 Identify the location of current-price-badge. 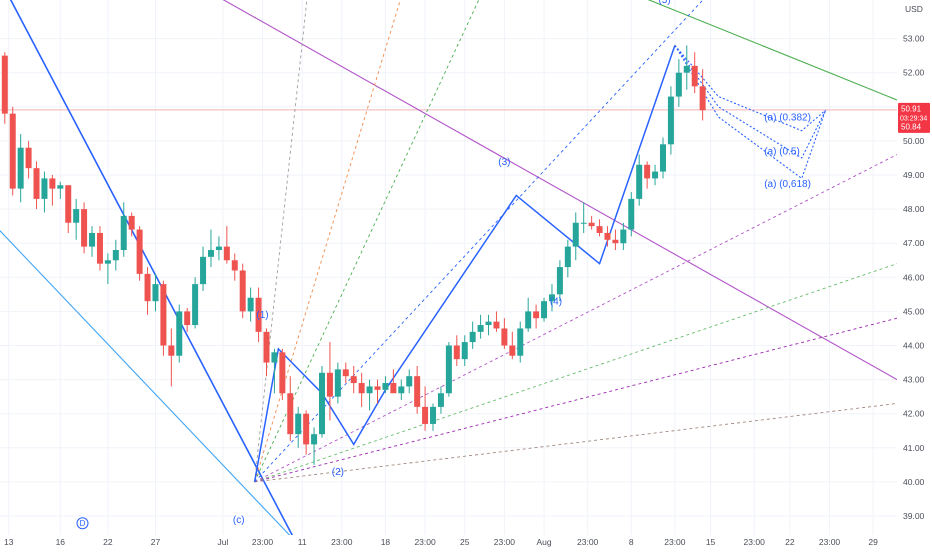
(914, 117).